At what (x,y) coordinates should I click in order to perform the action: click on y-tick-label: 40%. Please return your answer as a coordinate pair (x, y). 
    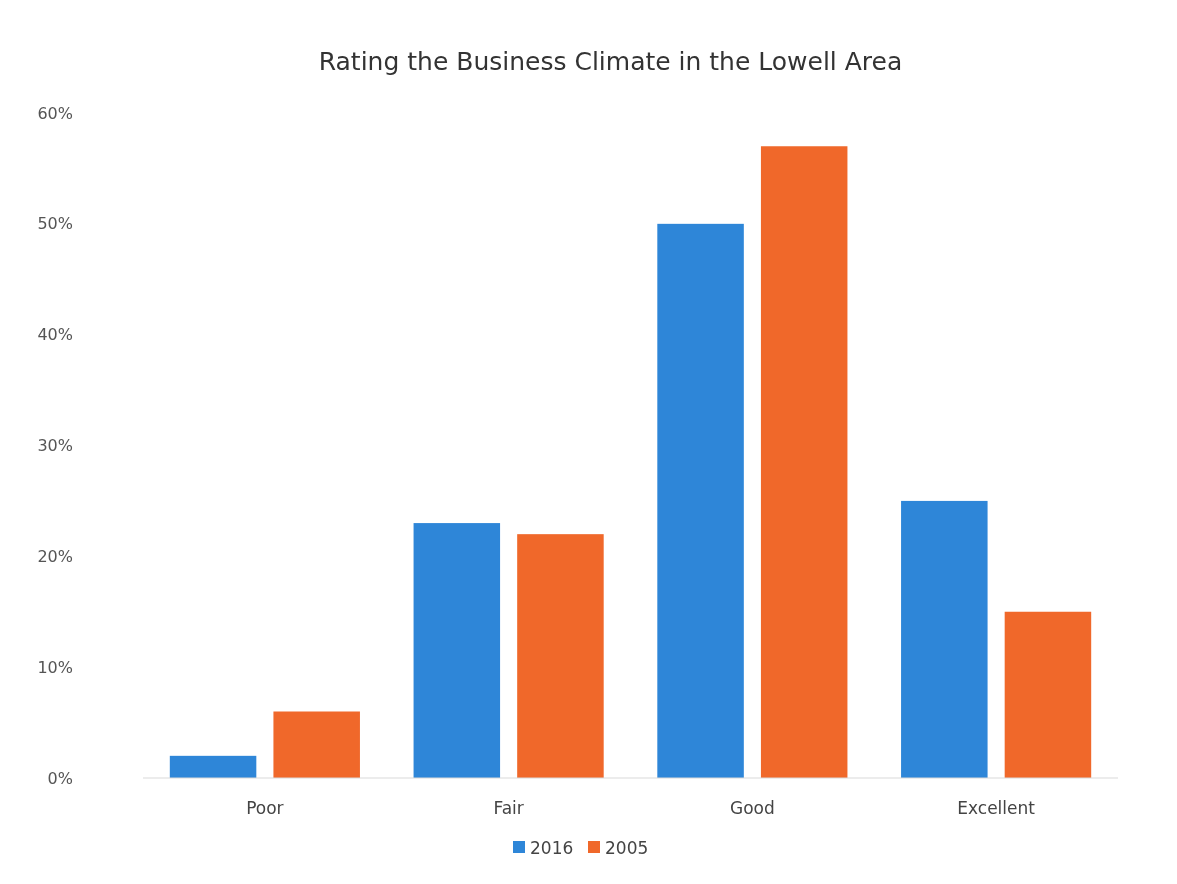
    Looking at the image, I should click on (55, 335).